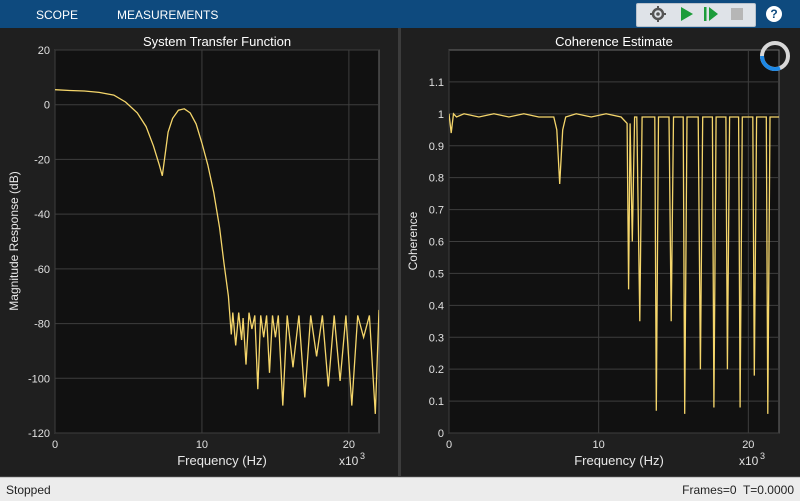 This screenshot has width=800, height=501. Describe the element at coordinates (42, 160) in the screenshot. I see `y-tick-label: -20` at that location.